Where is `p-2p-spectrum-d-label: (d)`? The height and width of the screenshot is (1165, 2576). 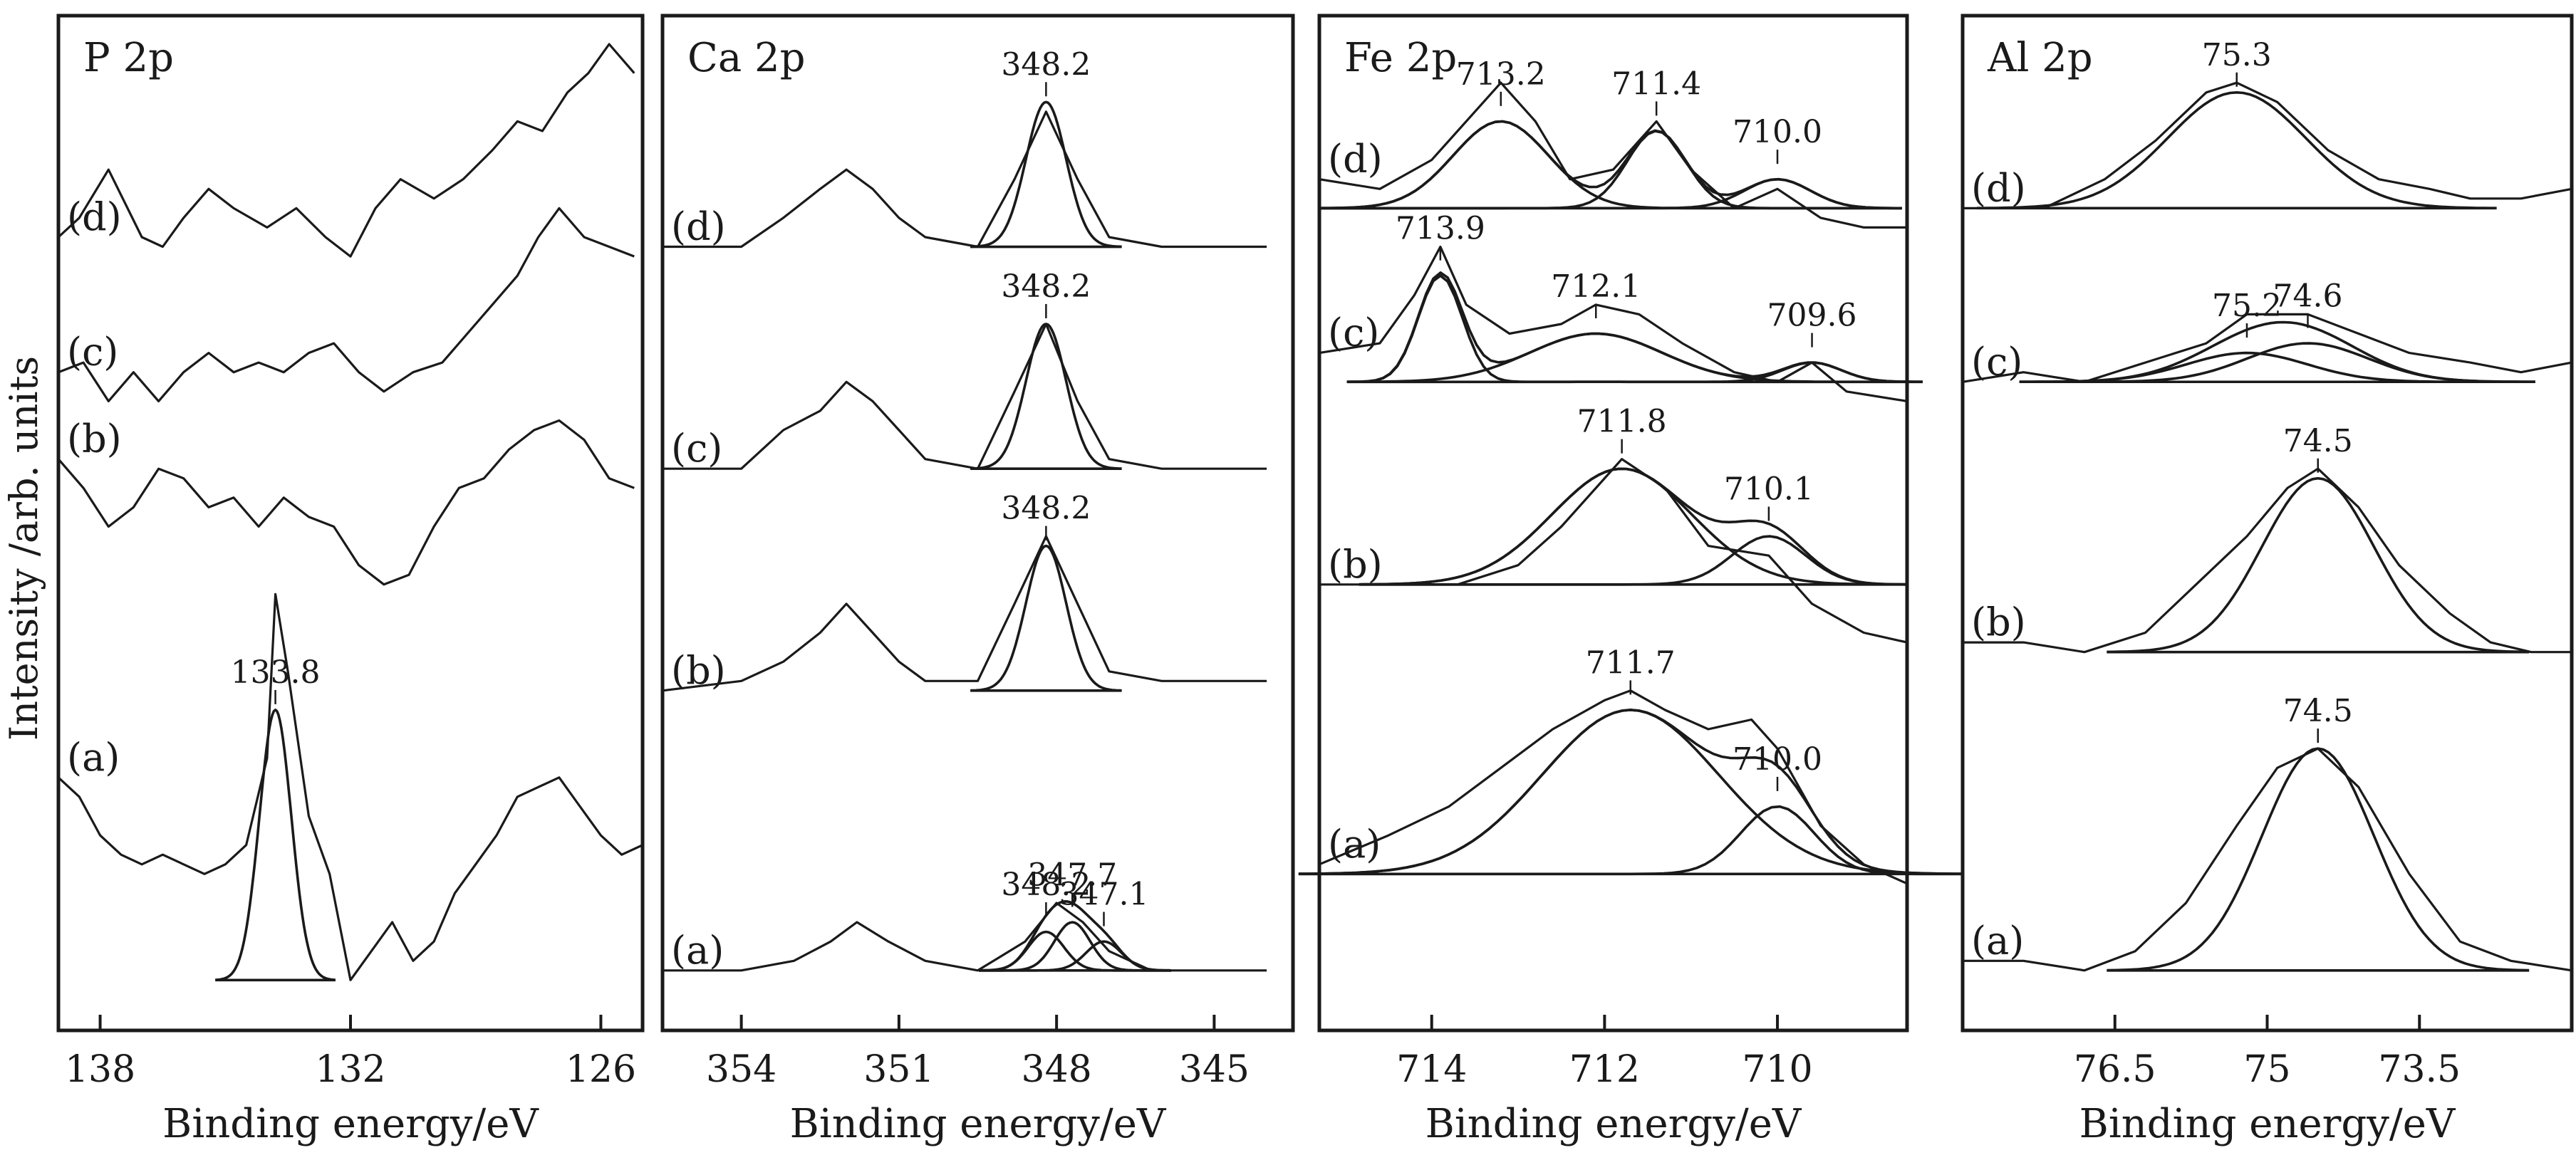 p-2p-spectrum-d-label: (d) is located at coordinates (94, 216).